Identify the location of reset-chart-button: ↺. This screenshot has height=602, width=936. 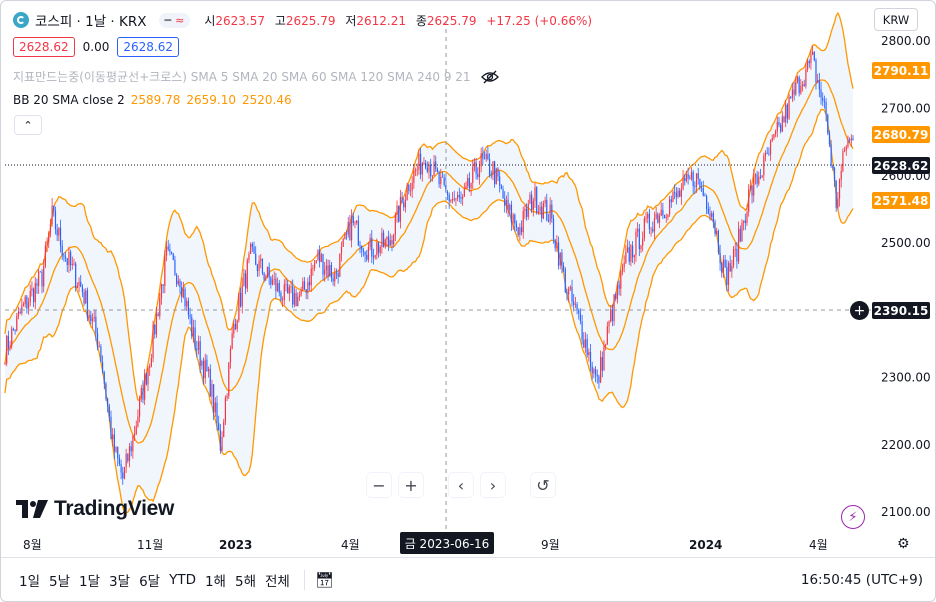
(543, 485).